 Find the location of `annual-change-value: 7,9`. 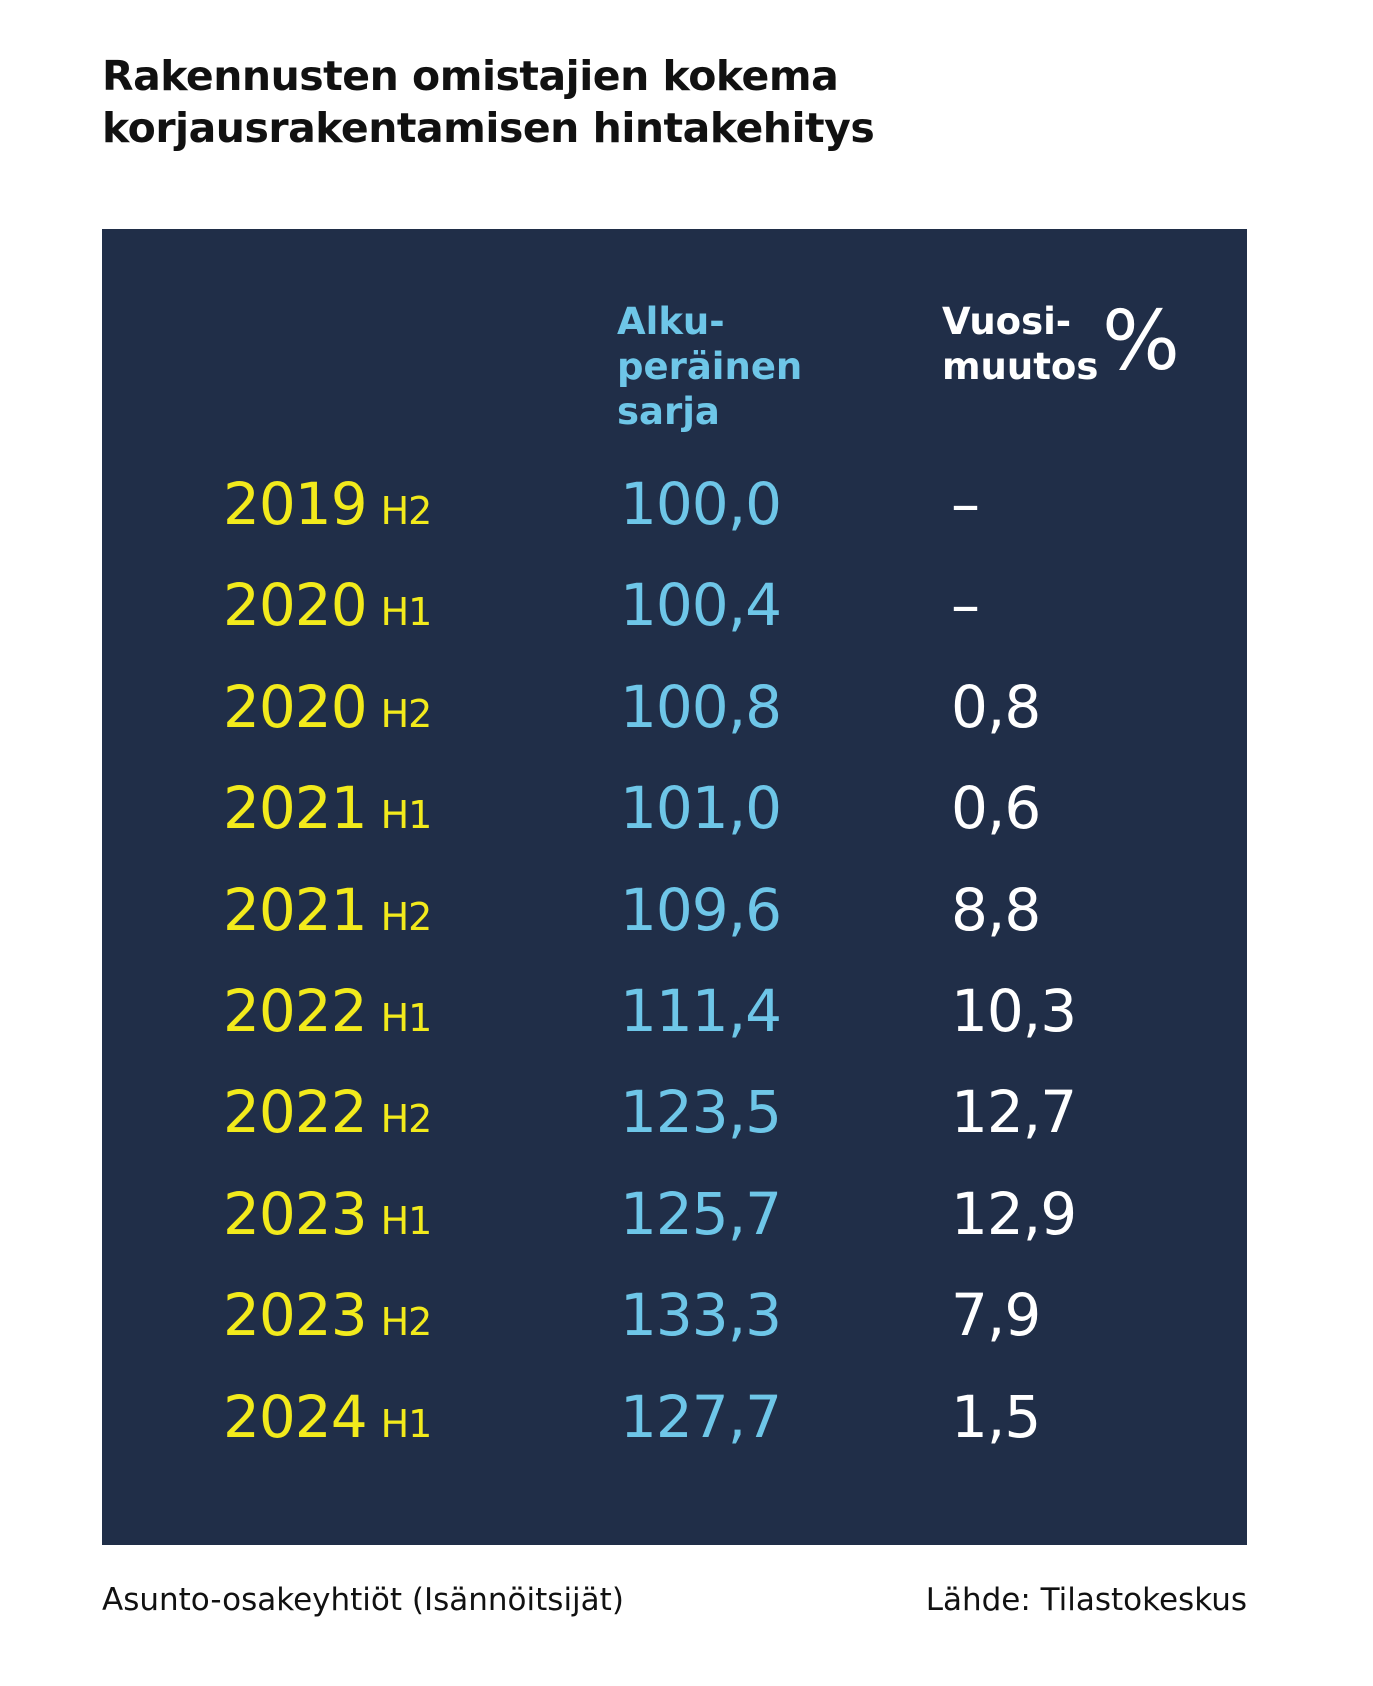

annual-change-value: 7,9 is located at coordinates (996, 1315).